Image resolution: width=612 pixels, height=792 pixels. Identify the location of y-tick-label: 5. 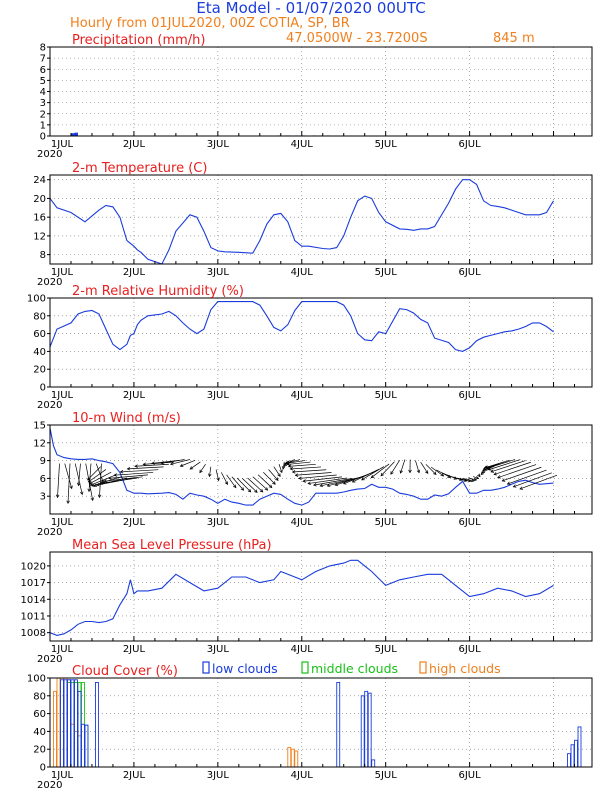
(43, 81).